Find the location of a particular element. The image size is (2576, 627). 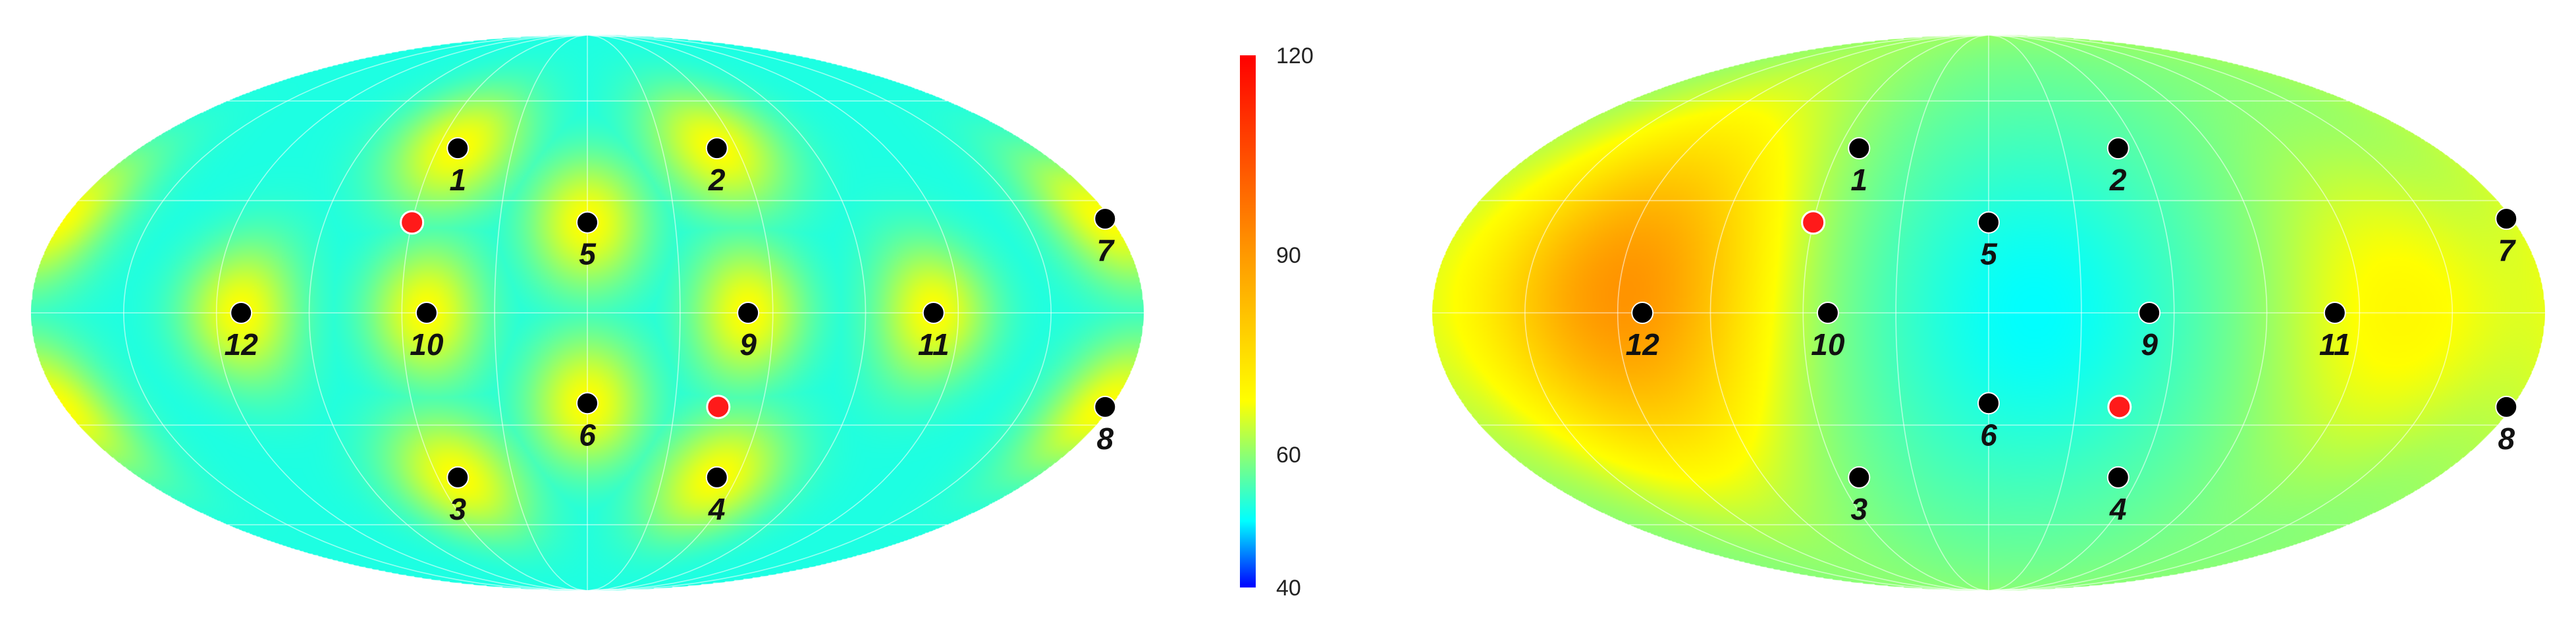

colorbar-ticks: 120 90 60 40 is located at coordinates (1295, 322).